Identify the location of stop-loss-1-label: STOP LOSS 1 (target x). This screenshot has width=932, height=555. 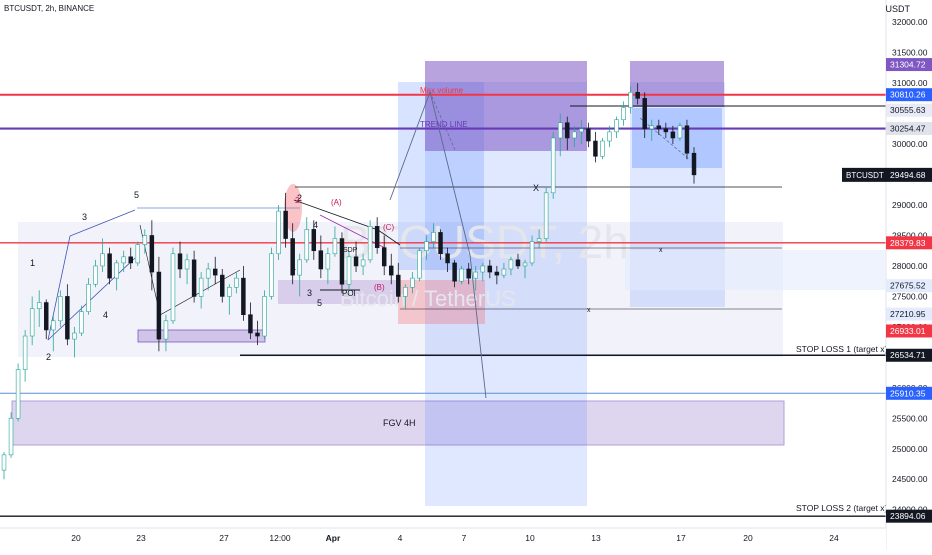
(842, 349).